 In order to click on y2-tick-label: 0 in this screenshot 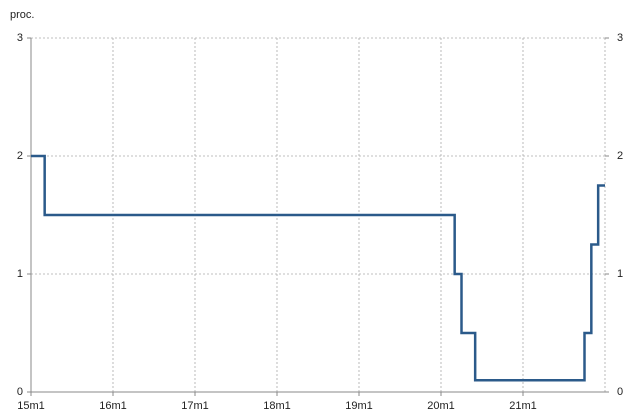, I will do `click(620, 392)`.